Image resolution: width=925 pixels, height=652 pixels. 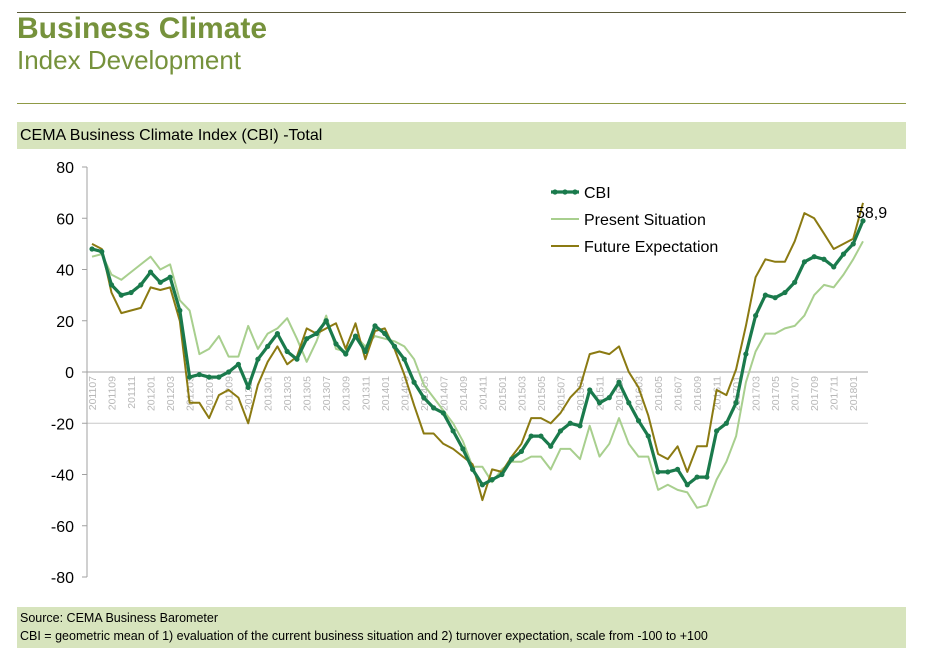 I want to click on top-rule, so click(x=461, y=12).